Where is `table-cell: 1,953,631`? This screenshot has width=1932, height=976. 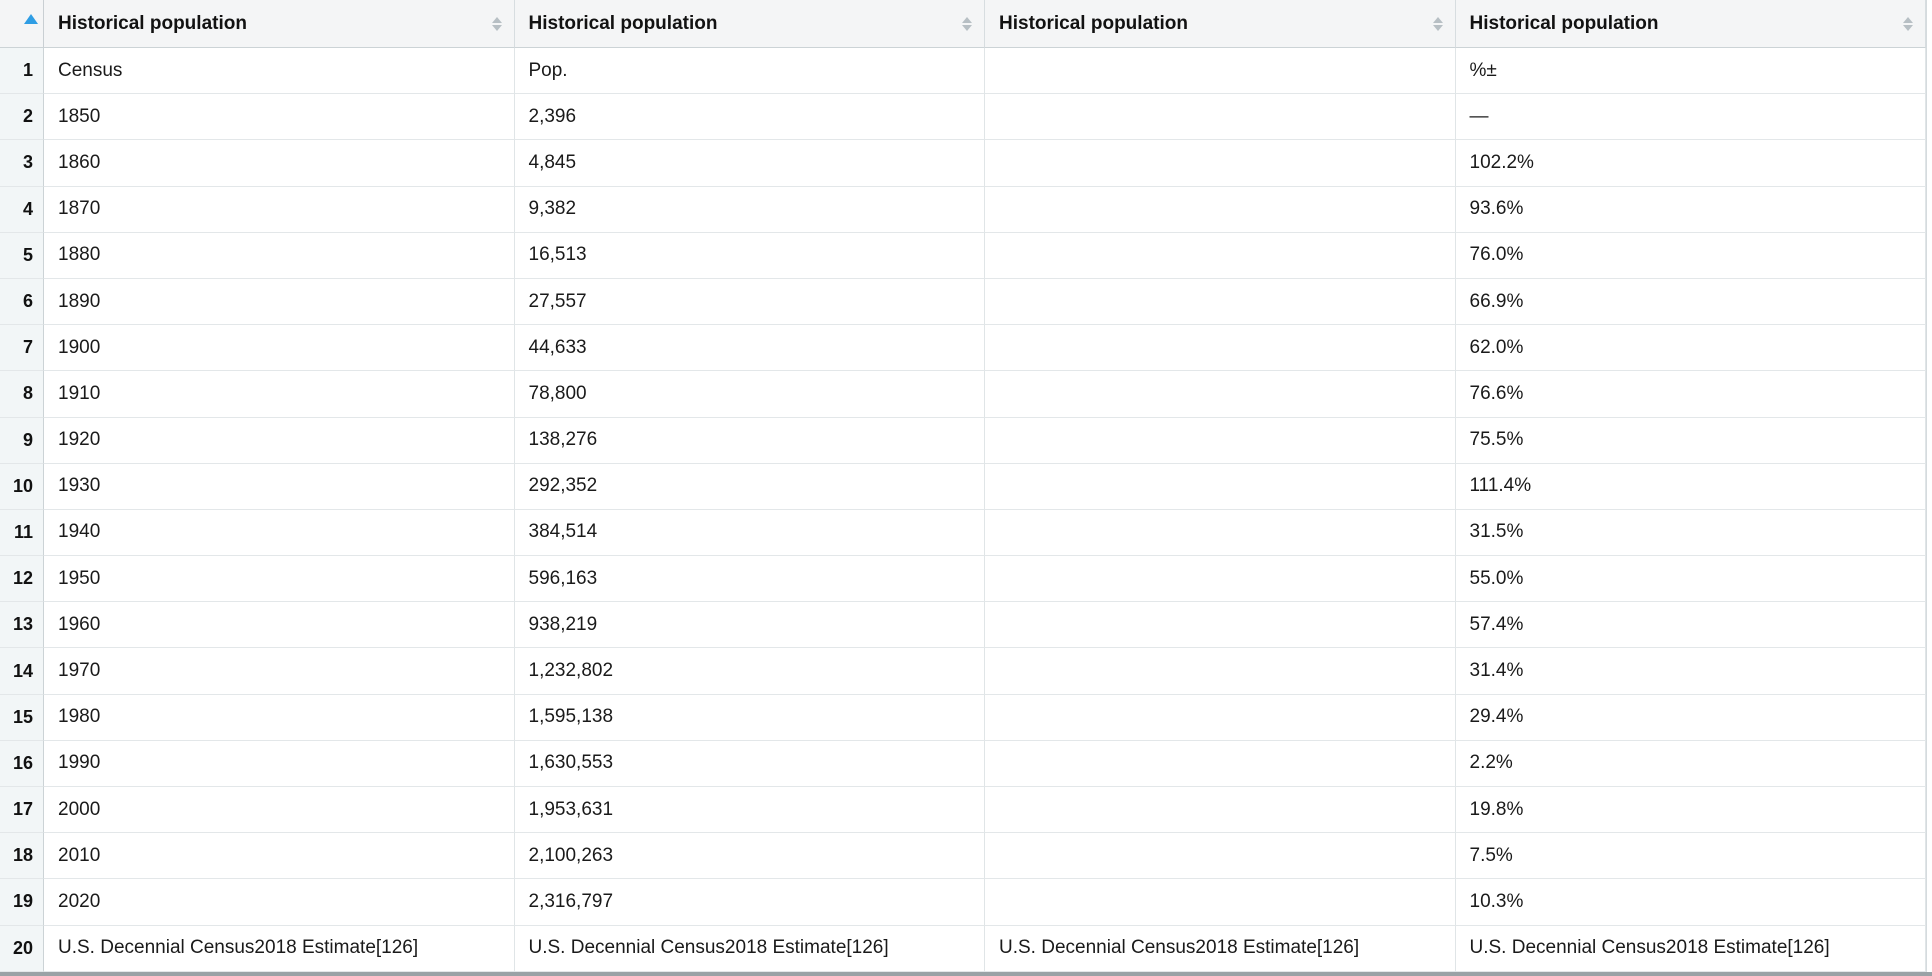
table-cell: 1,953,631 is located at coordinates (749, 810).